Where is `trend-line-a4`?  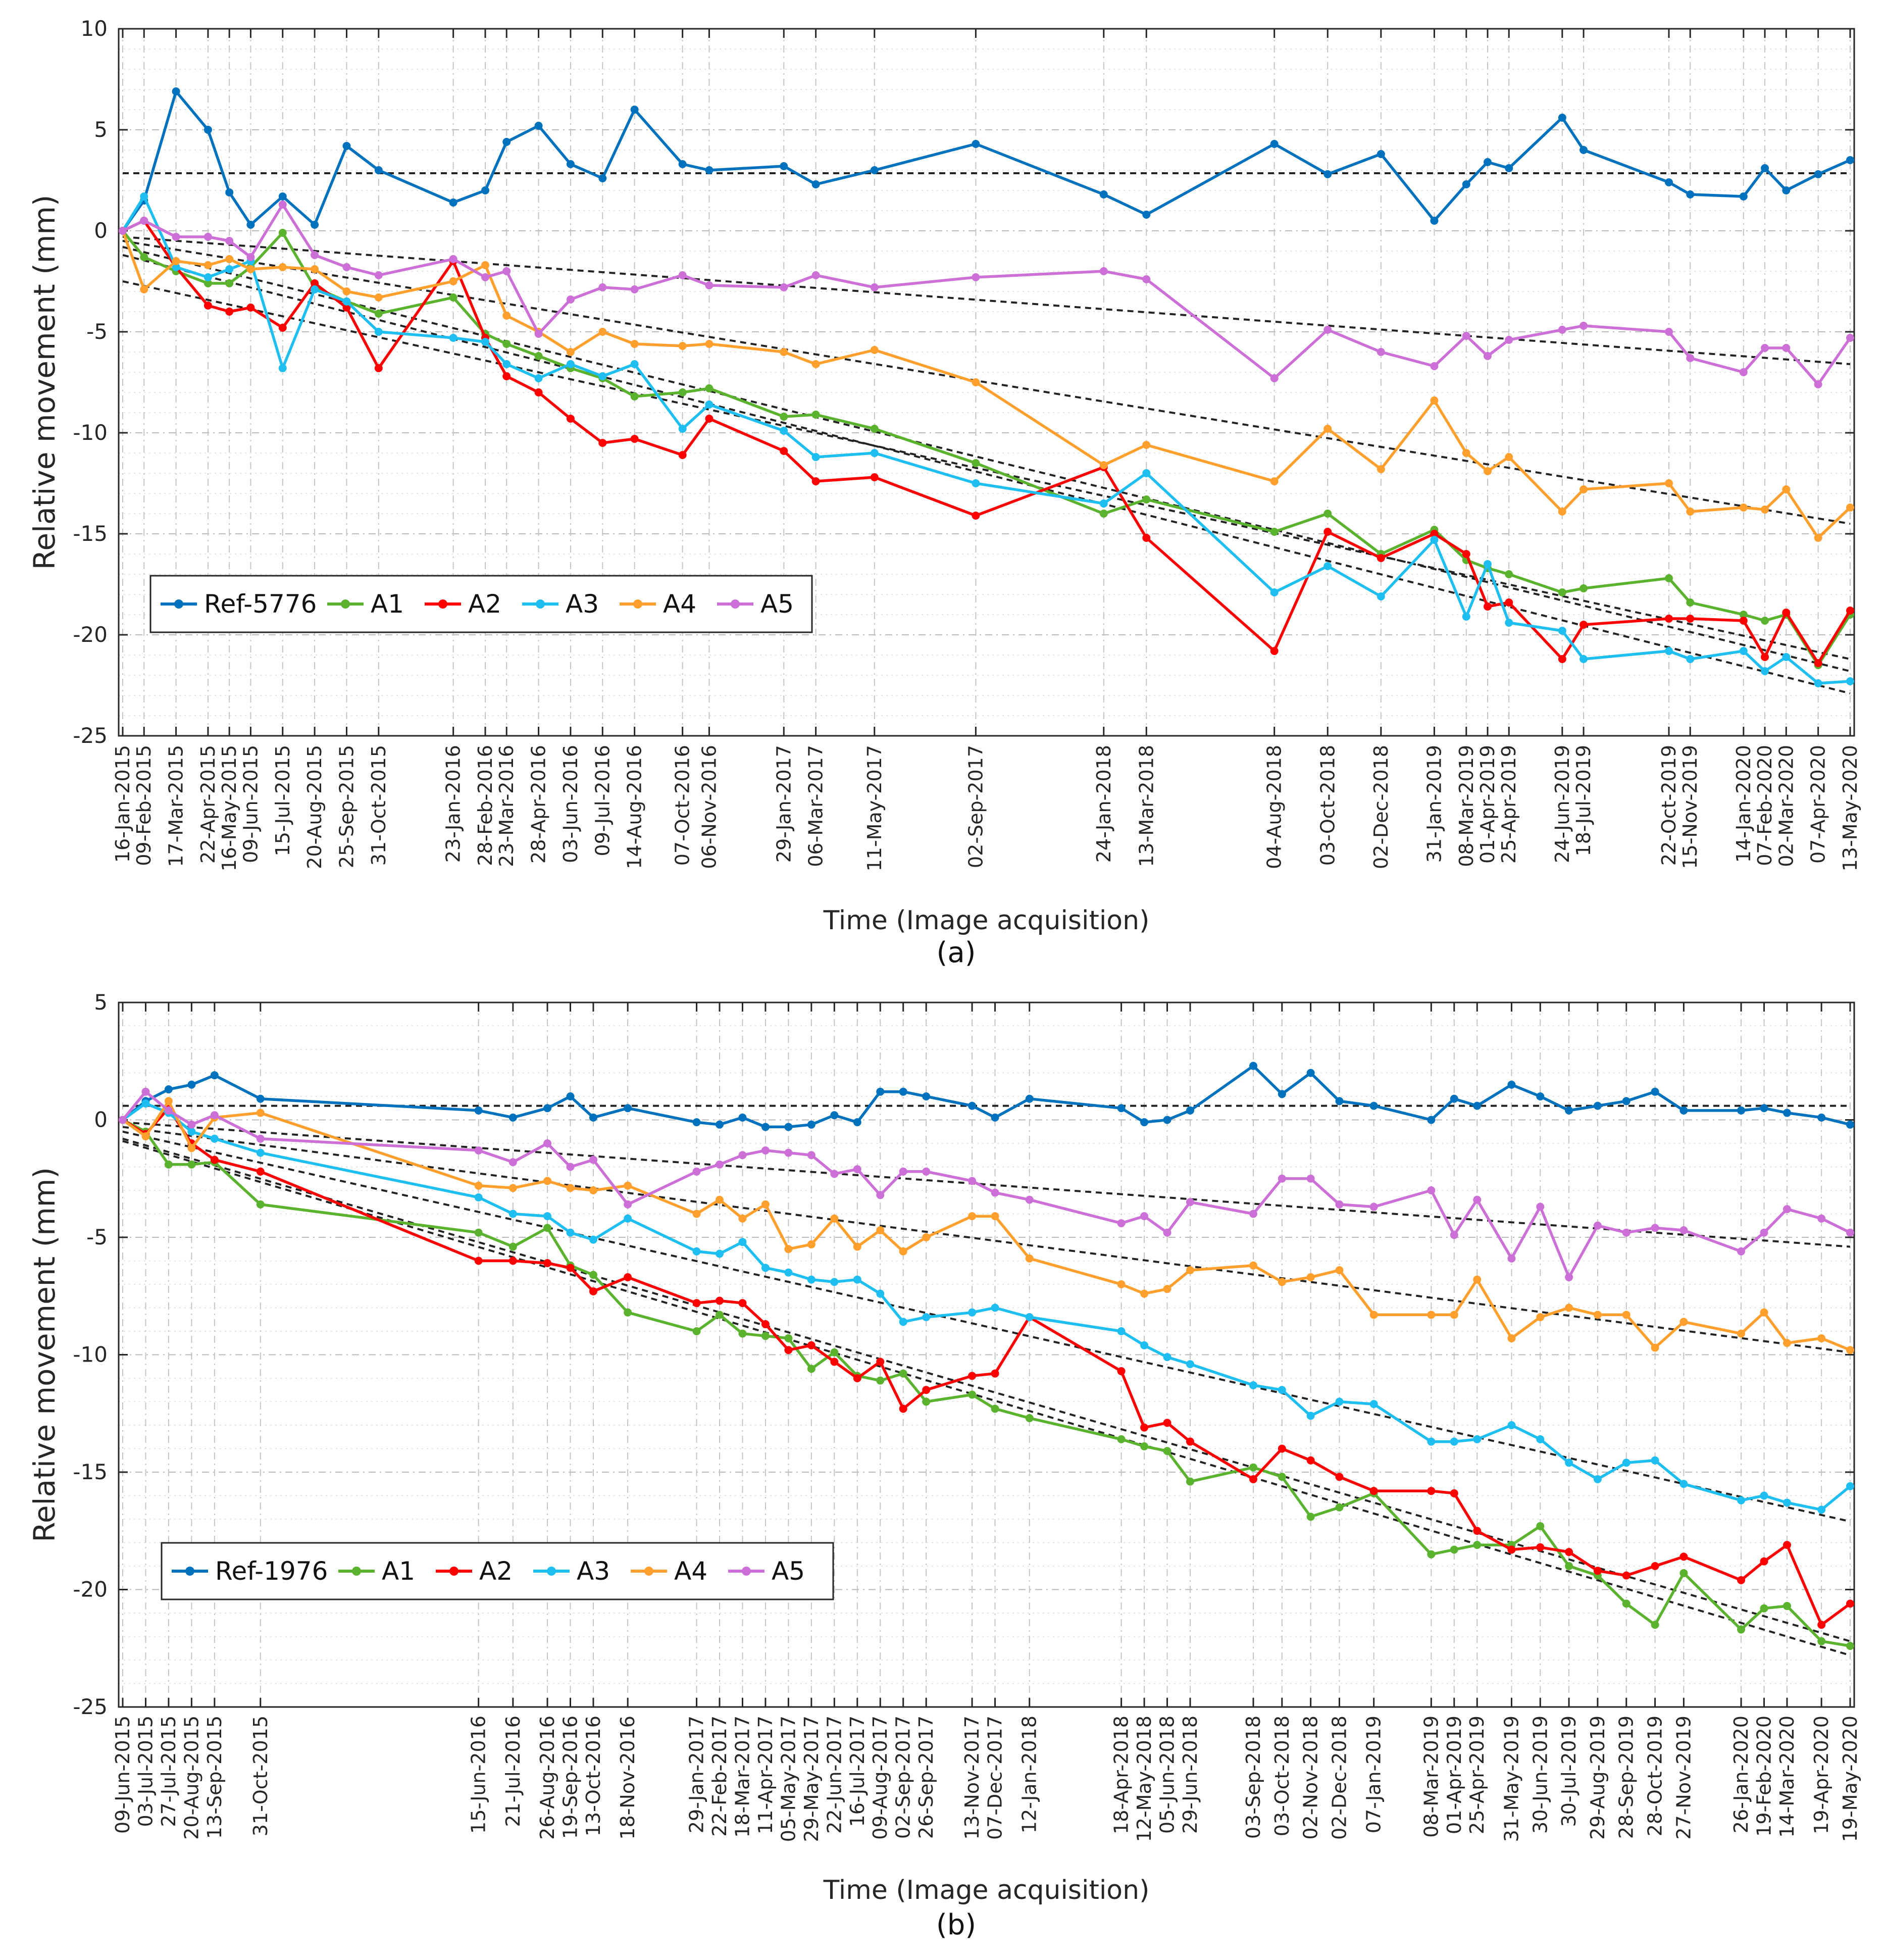
trend-line-a4 is located at coordinates (986, 1240).